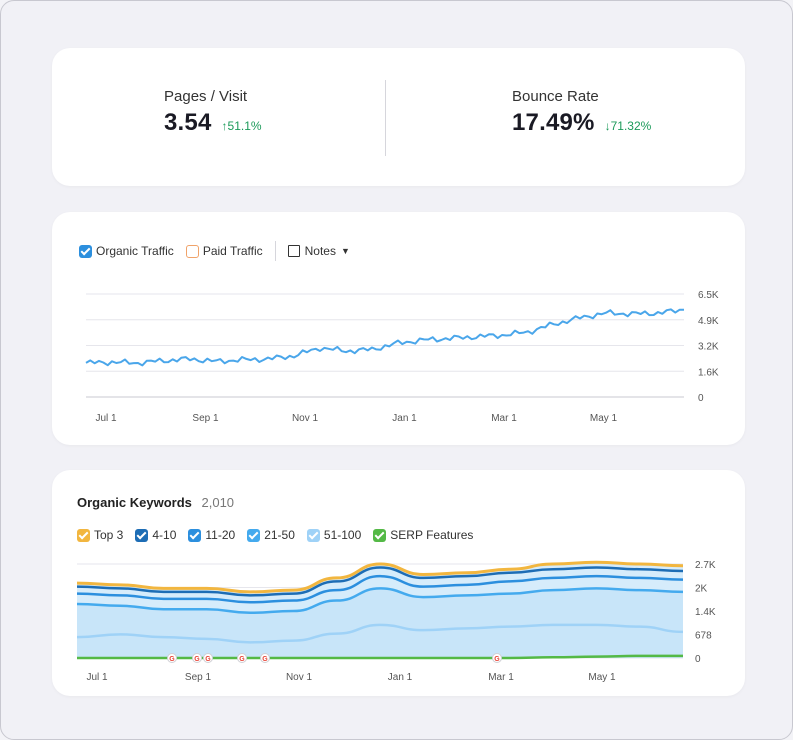 The image size is (793, 740). I want to click on bounce-rate-metric: Bounce Rate 17.49% ↓71.32%, so click(581, 112).